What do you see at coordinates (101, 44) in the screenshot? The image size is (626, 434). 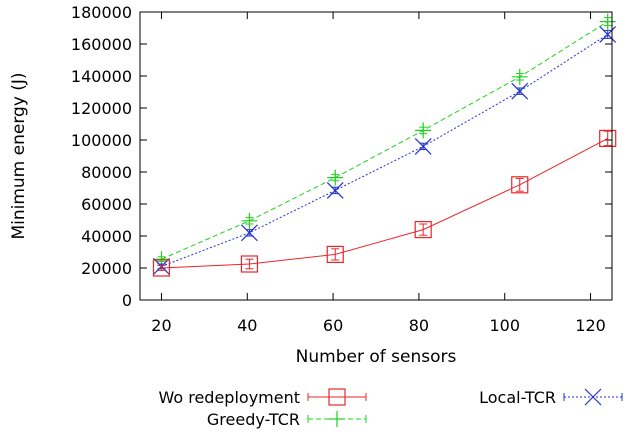 I see `y-tick-label: 160000` at bounding box center [101, 44].